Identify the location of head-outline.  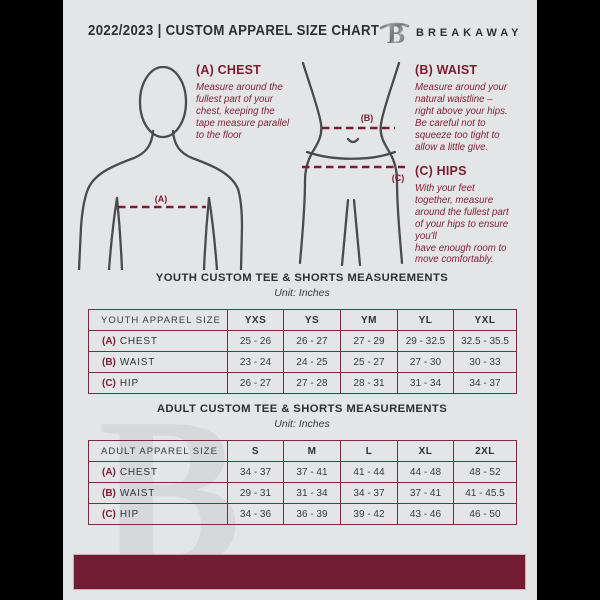
(163, 102).